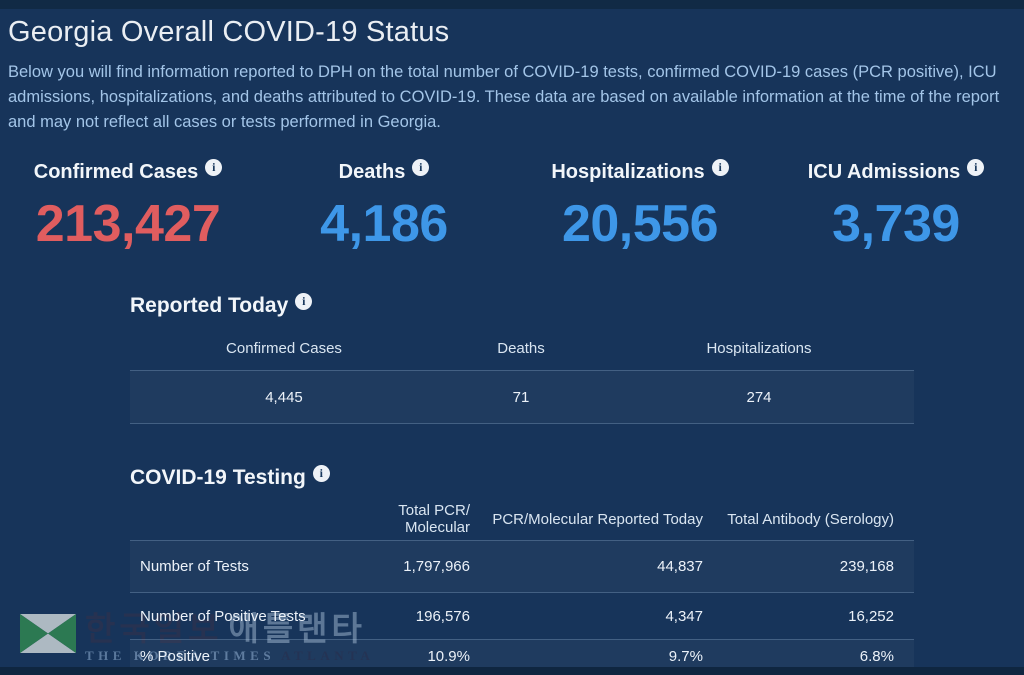 This screenshot has height=675, width=1024. What do you see at coordinates (522, 656) in the screenshot?
I see `table-row-percent-positive: % Positive 10.9% 9.7% 6.8%` at bounding box center [522, 656].